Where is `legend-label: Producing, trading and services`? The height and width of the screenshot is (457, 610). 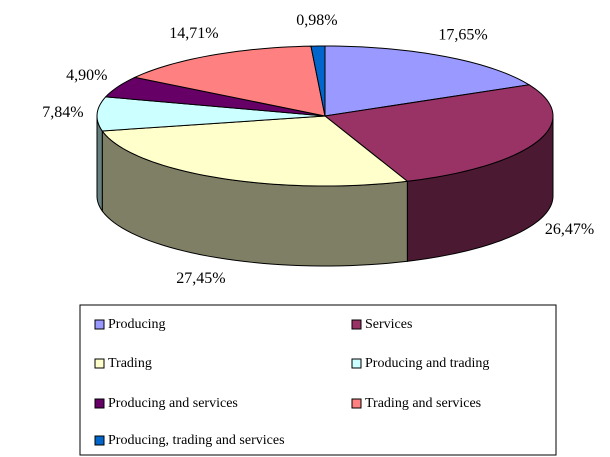
legend-label: Producing, trading and services is located at coordinates (196, 440).